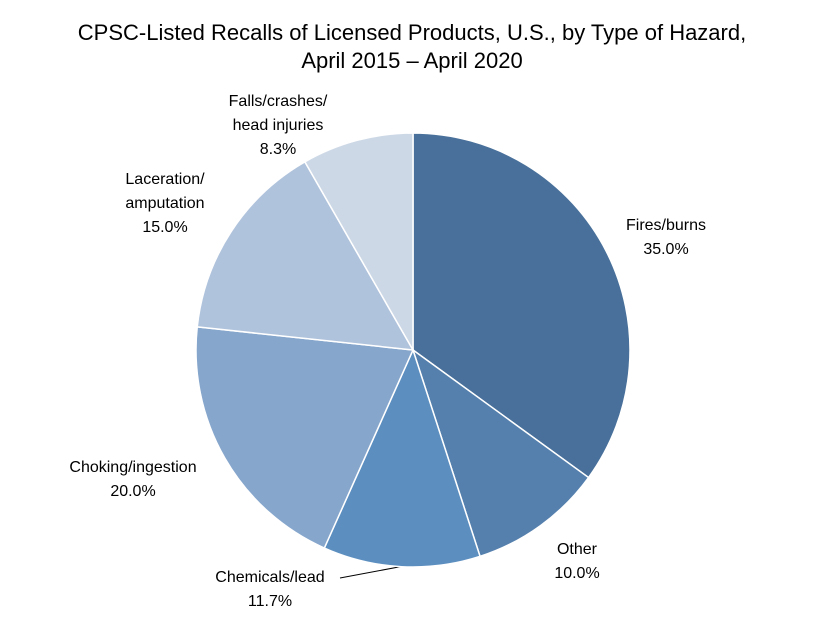 This screenshot has width=824, height=618. Describe the element at coordinates (278, 101) in the screenshot. I see `slice-label: Falls/crashes/` at that location.